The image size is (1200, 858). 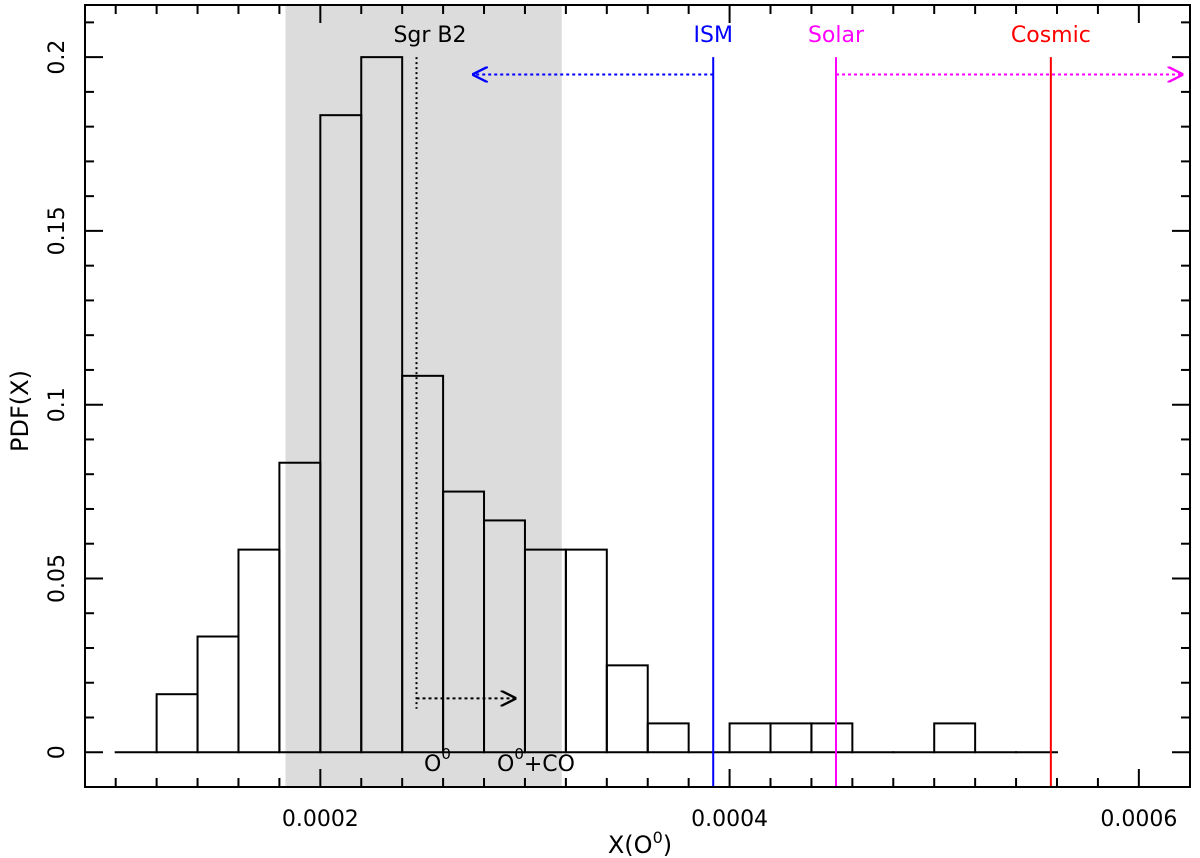 What do you see at coordinates (667, 844) in the screenshot?
I see `x-axis-title-close: )` at bounding box center [667, 844].